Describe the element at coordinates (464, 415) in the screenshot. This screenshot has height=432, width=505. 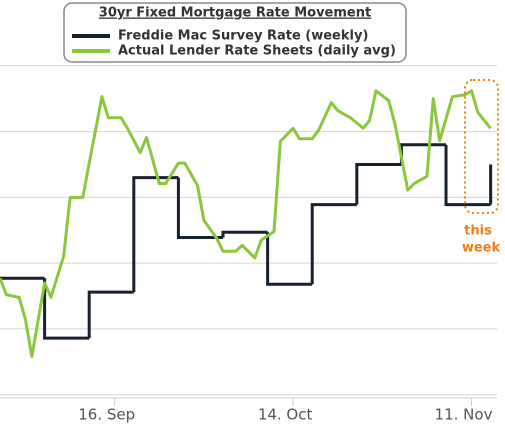
I see `x-tick-label: 11. Nov` at that location.